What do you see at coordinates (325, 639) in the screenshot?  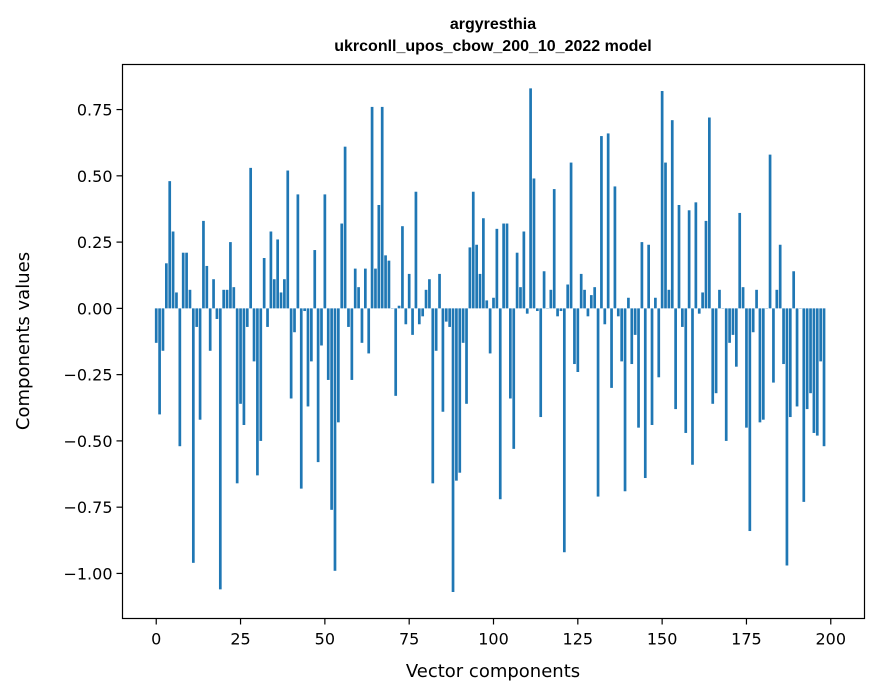 I see `x-tick-label: 50` at bounding box center [325, 639].